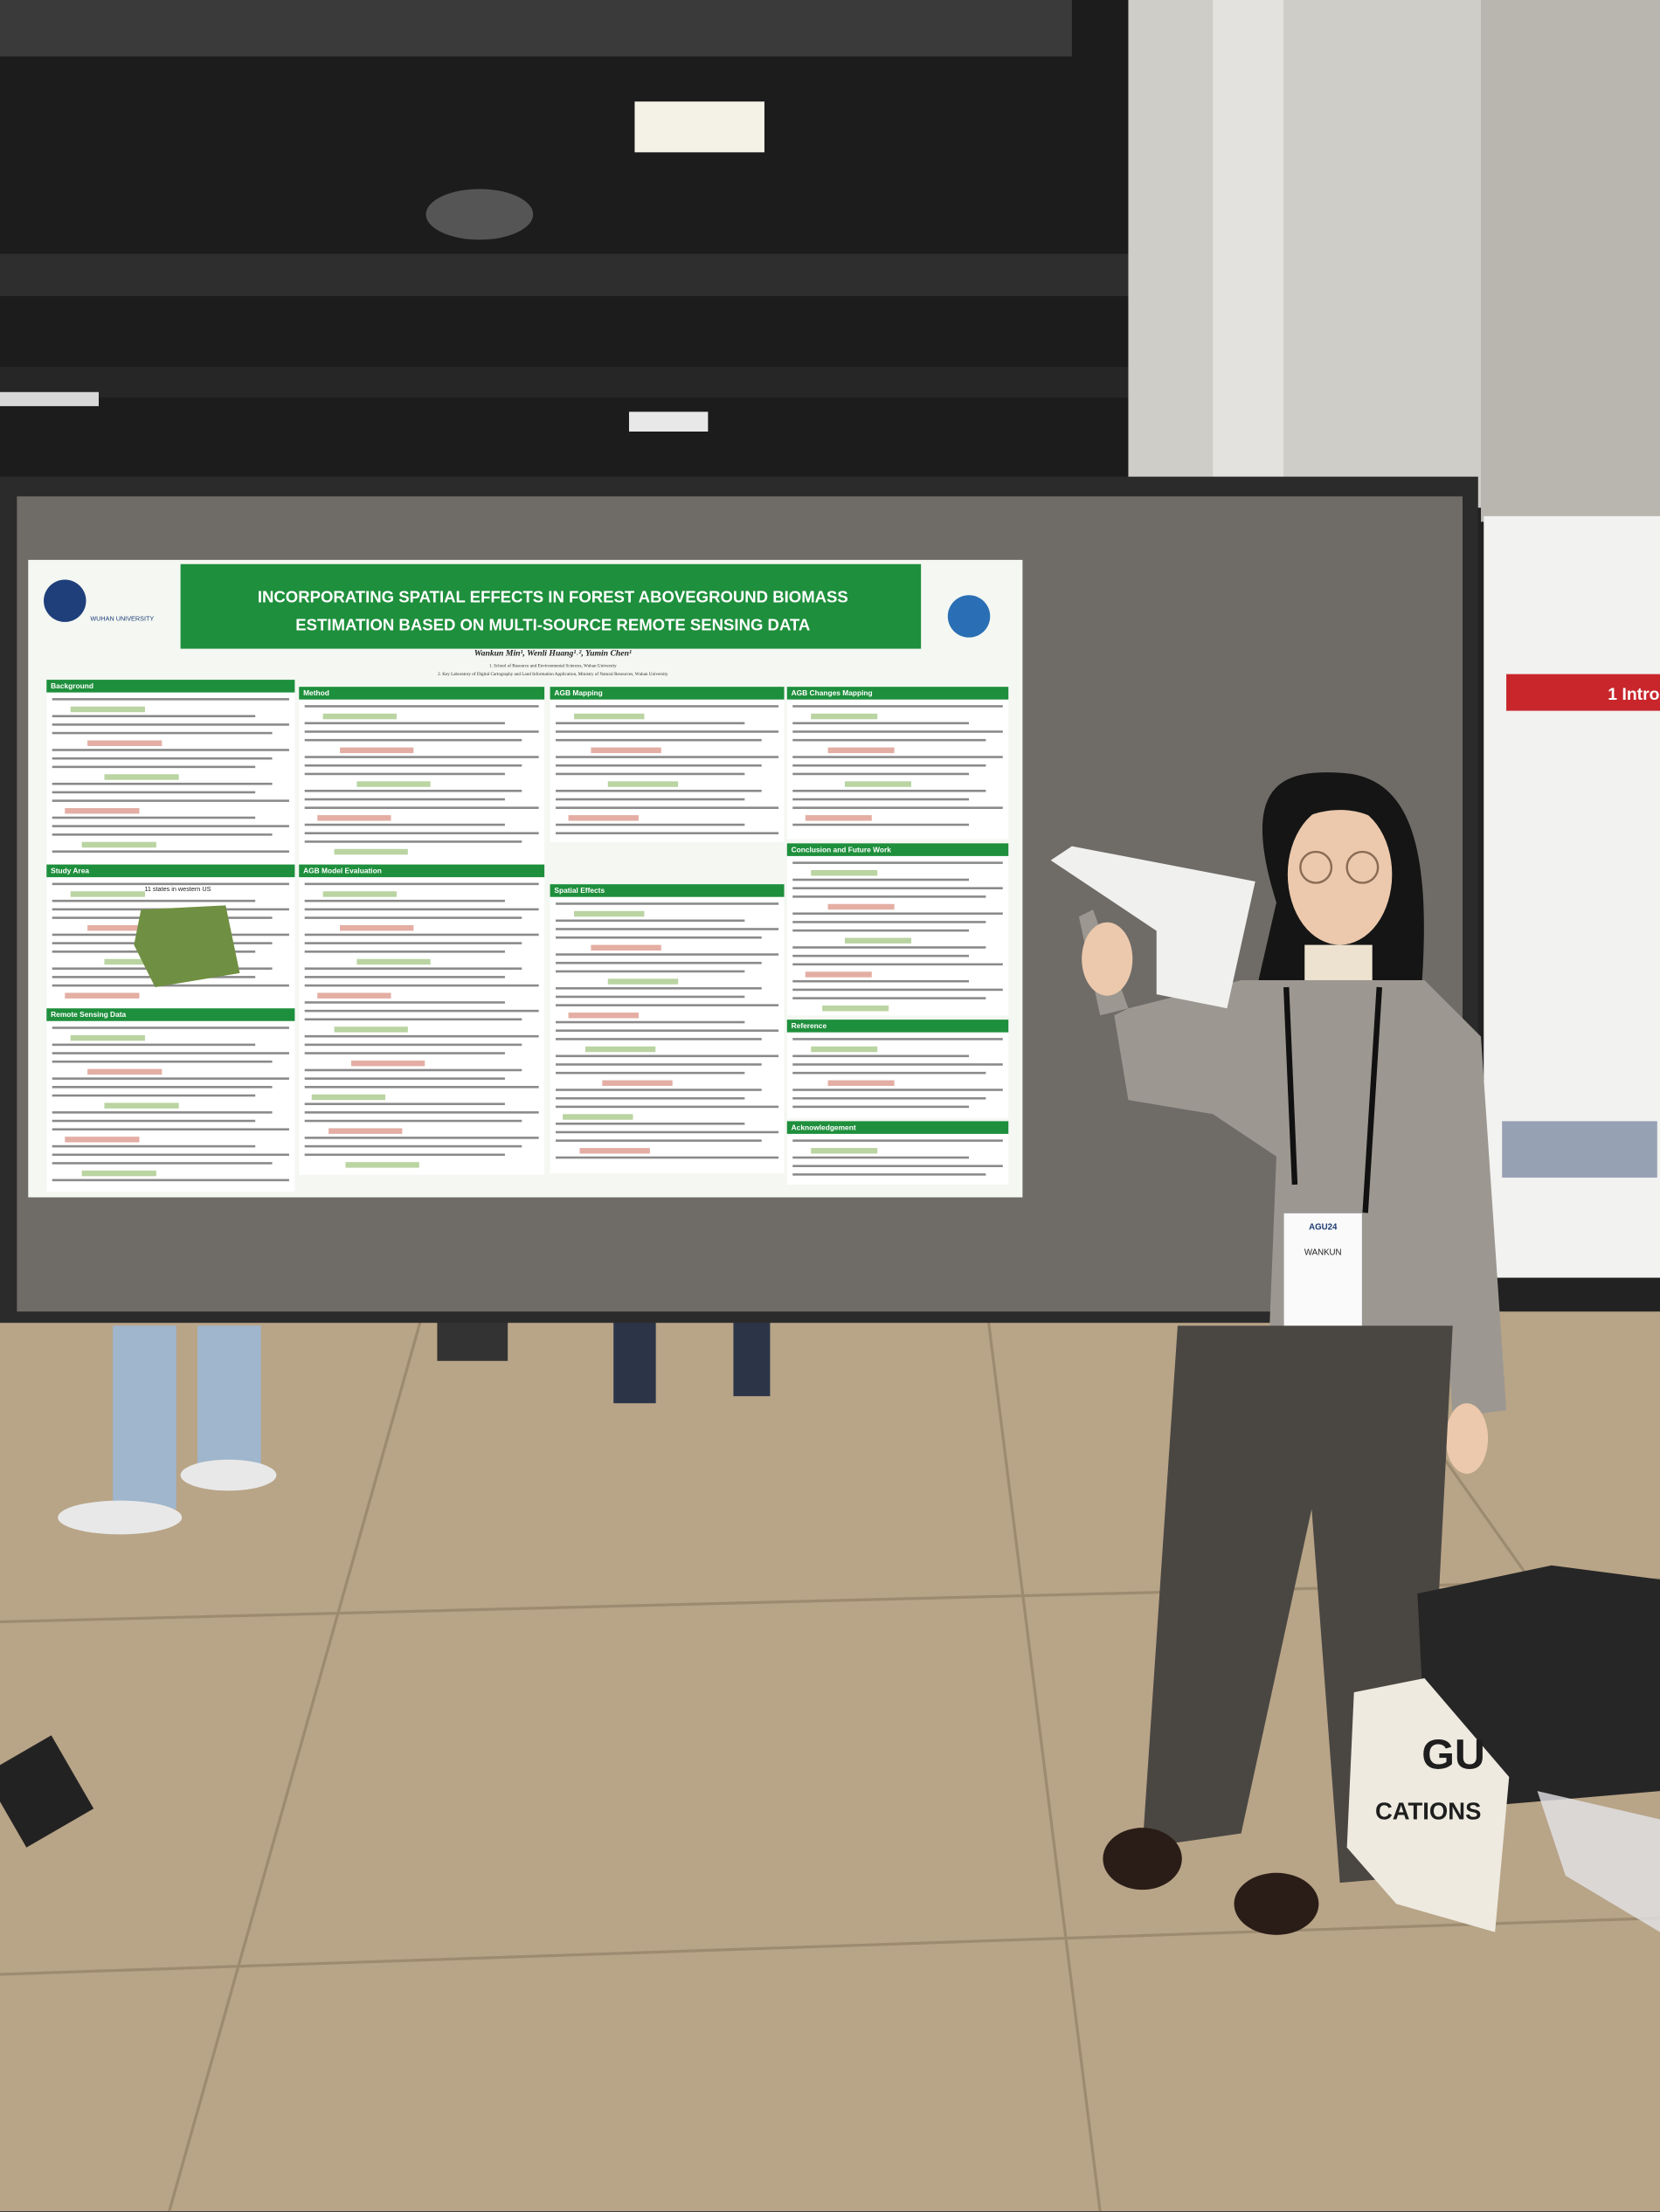 The image size is (1660, 2212). What do you see at coordinates (1571, 261) in the screenshot?
I see `wall` at bounding box center [1571, 261].